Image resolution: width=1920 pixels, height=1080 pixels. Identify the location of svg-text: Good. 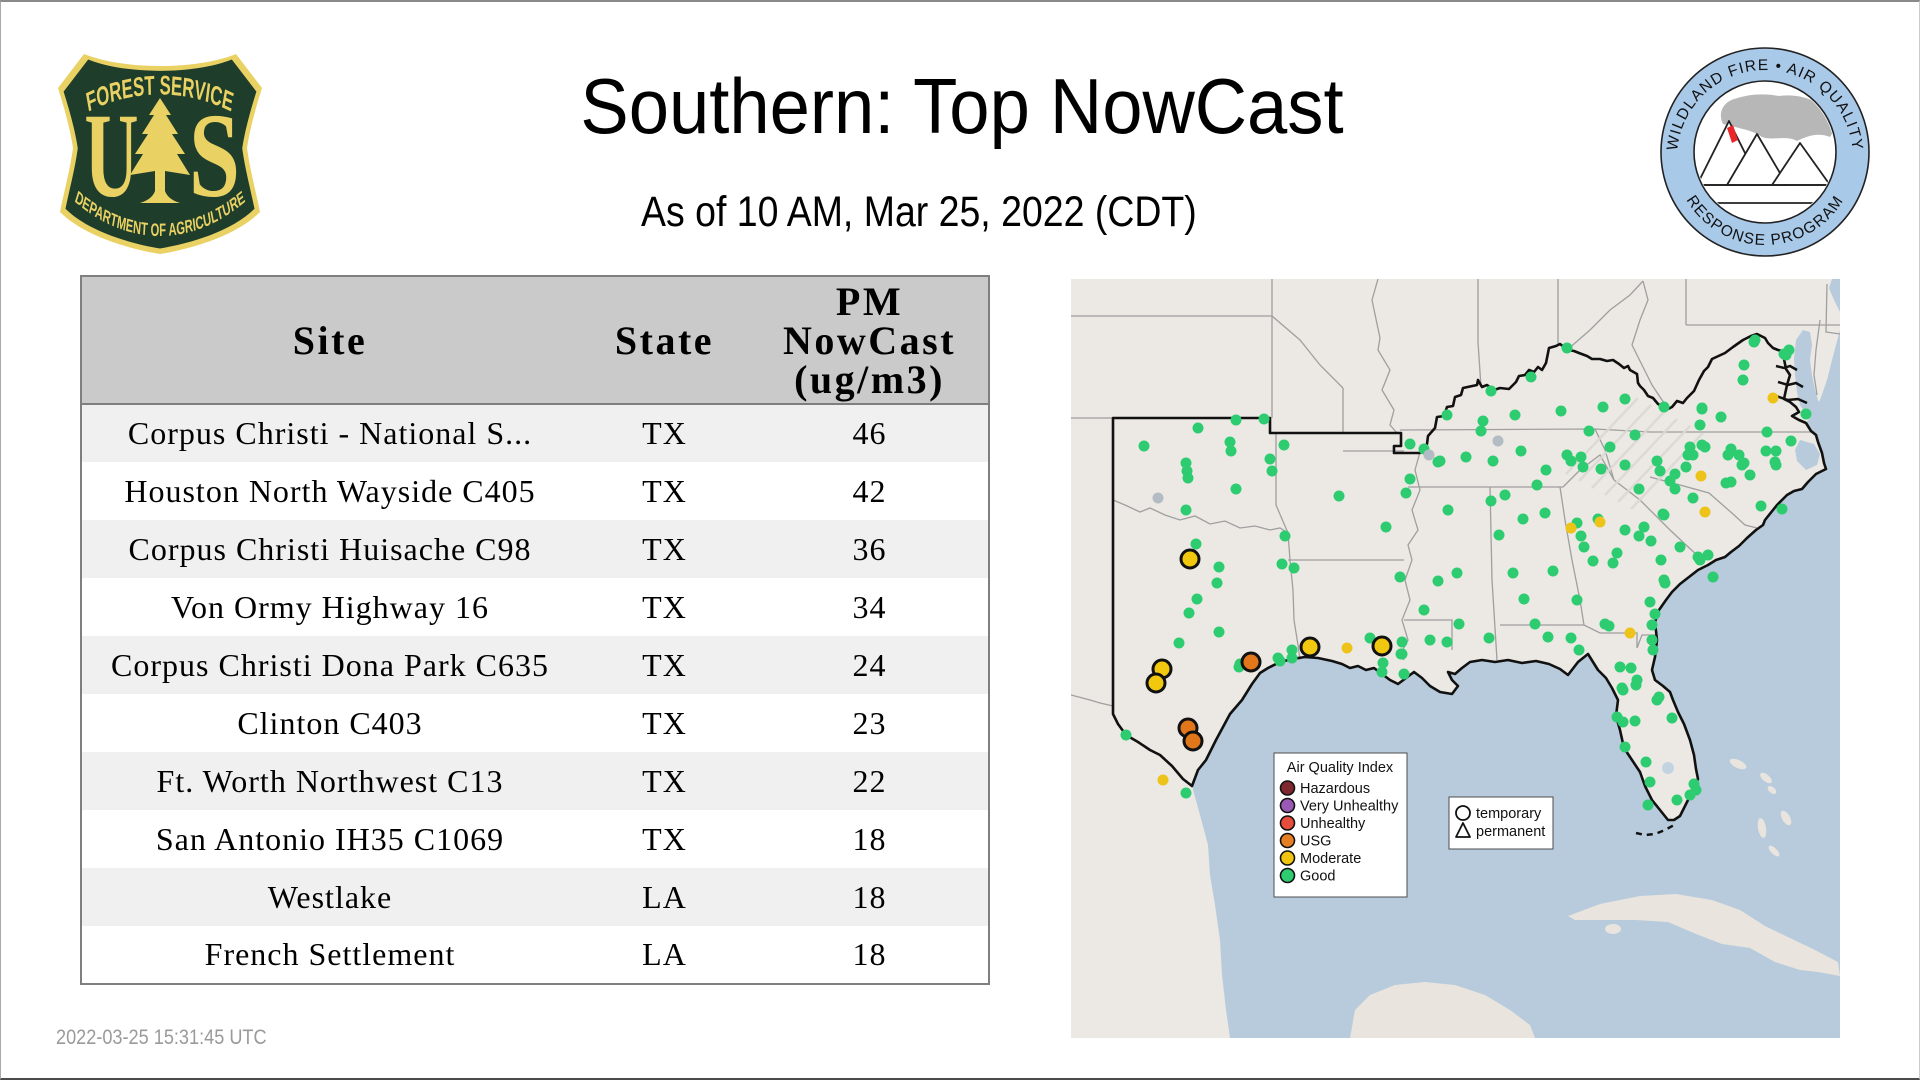
(1317, 877).